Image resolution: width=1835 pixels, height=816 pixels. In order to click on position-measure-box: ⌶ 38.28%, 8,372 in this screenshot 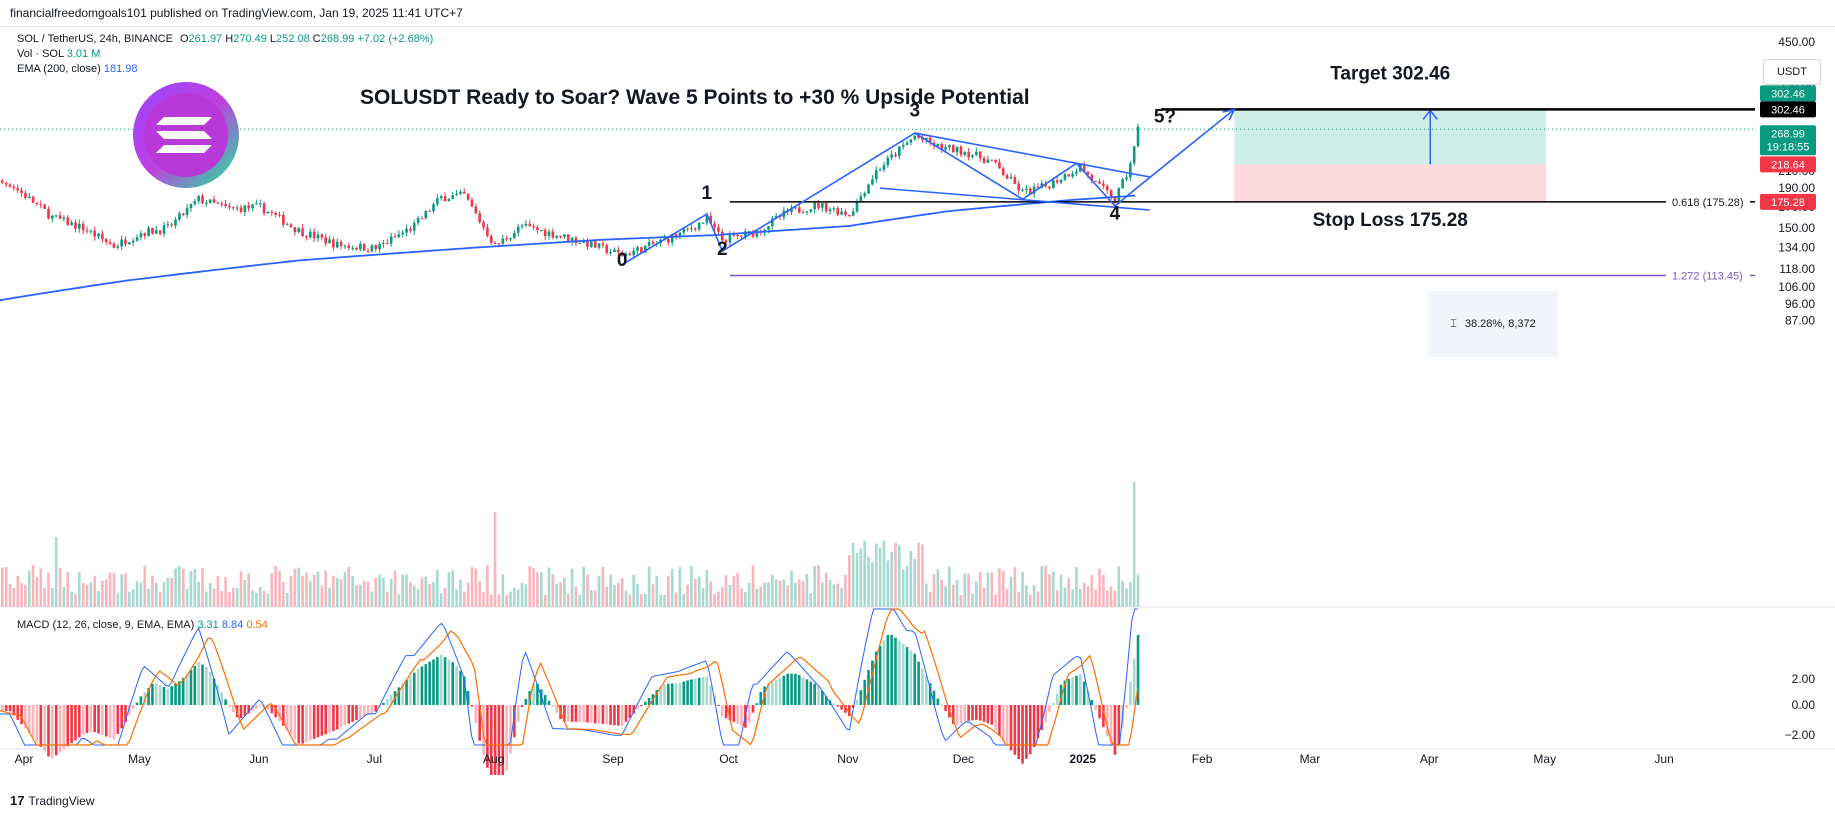, I will do `click(1493, 324)`.